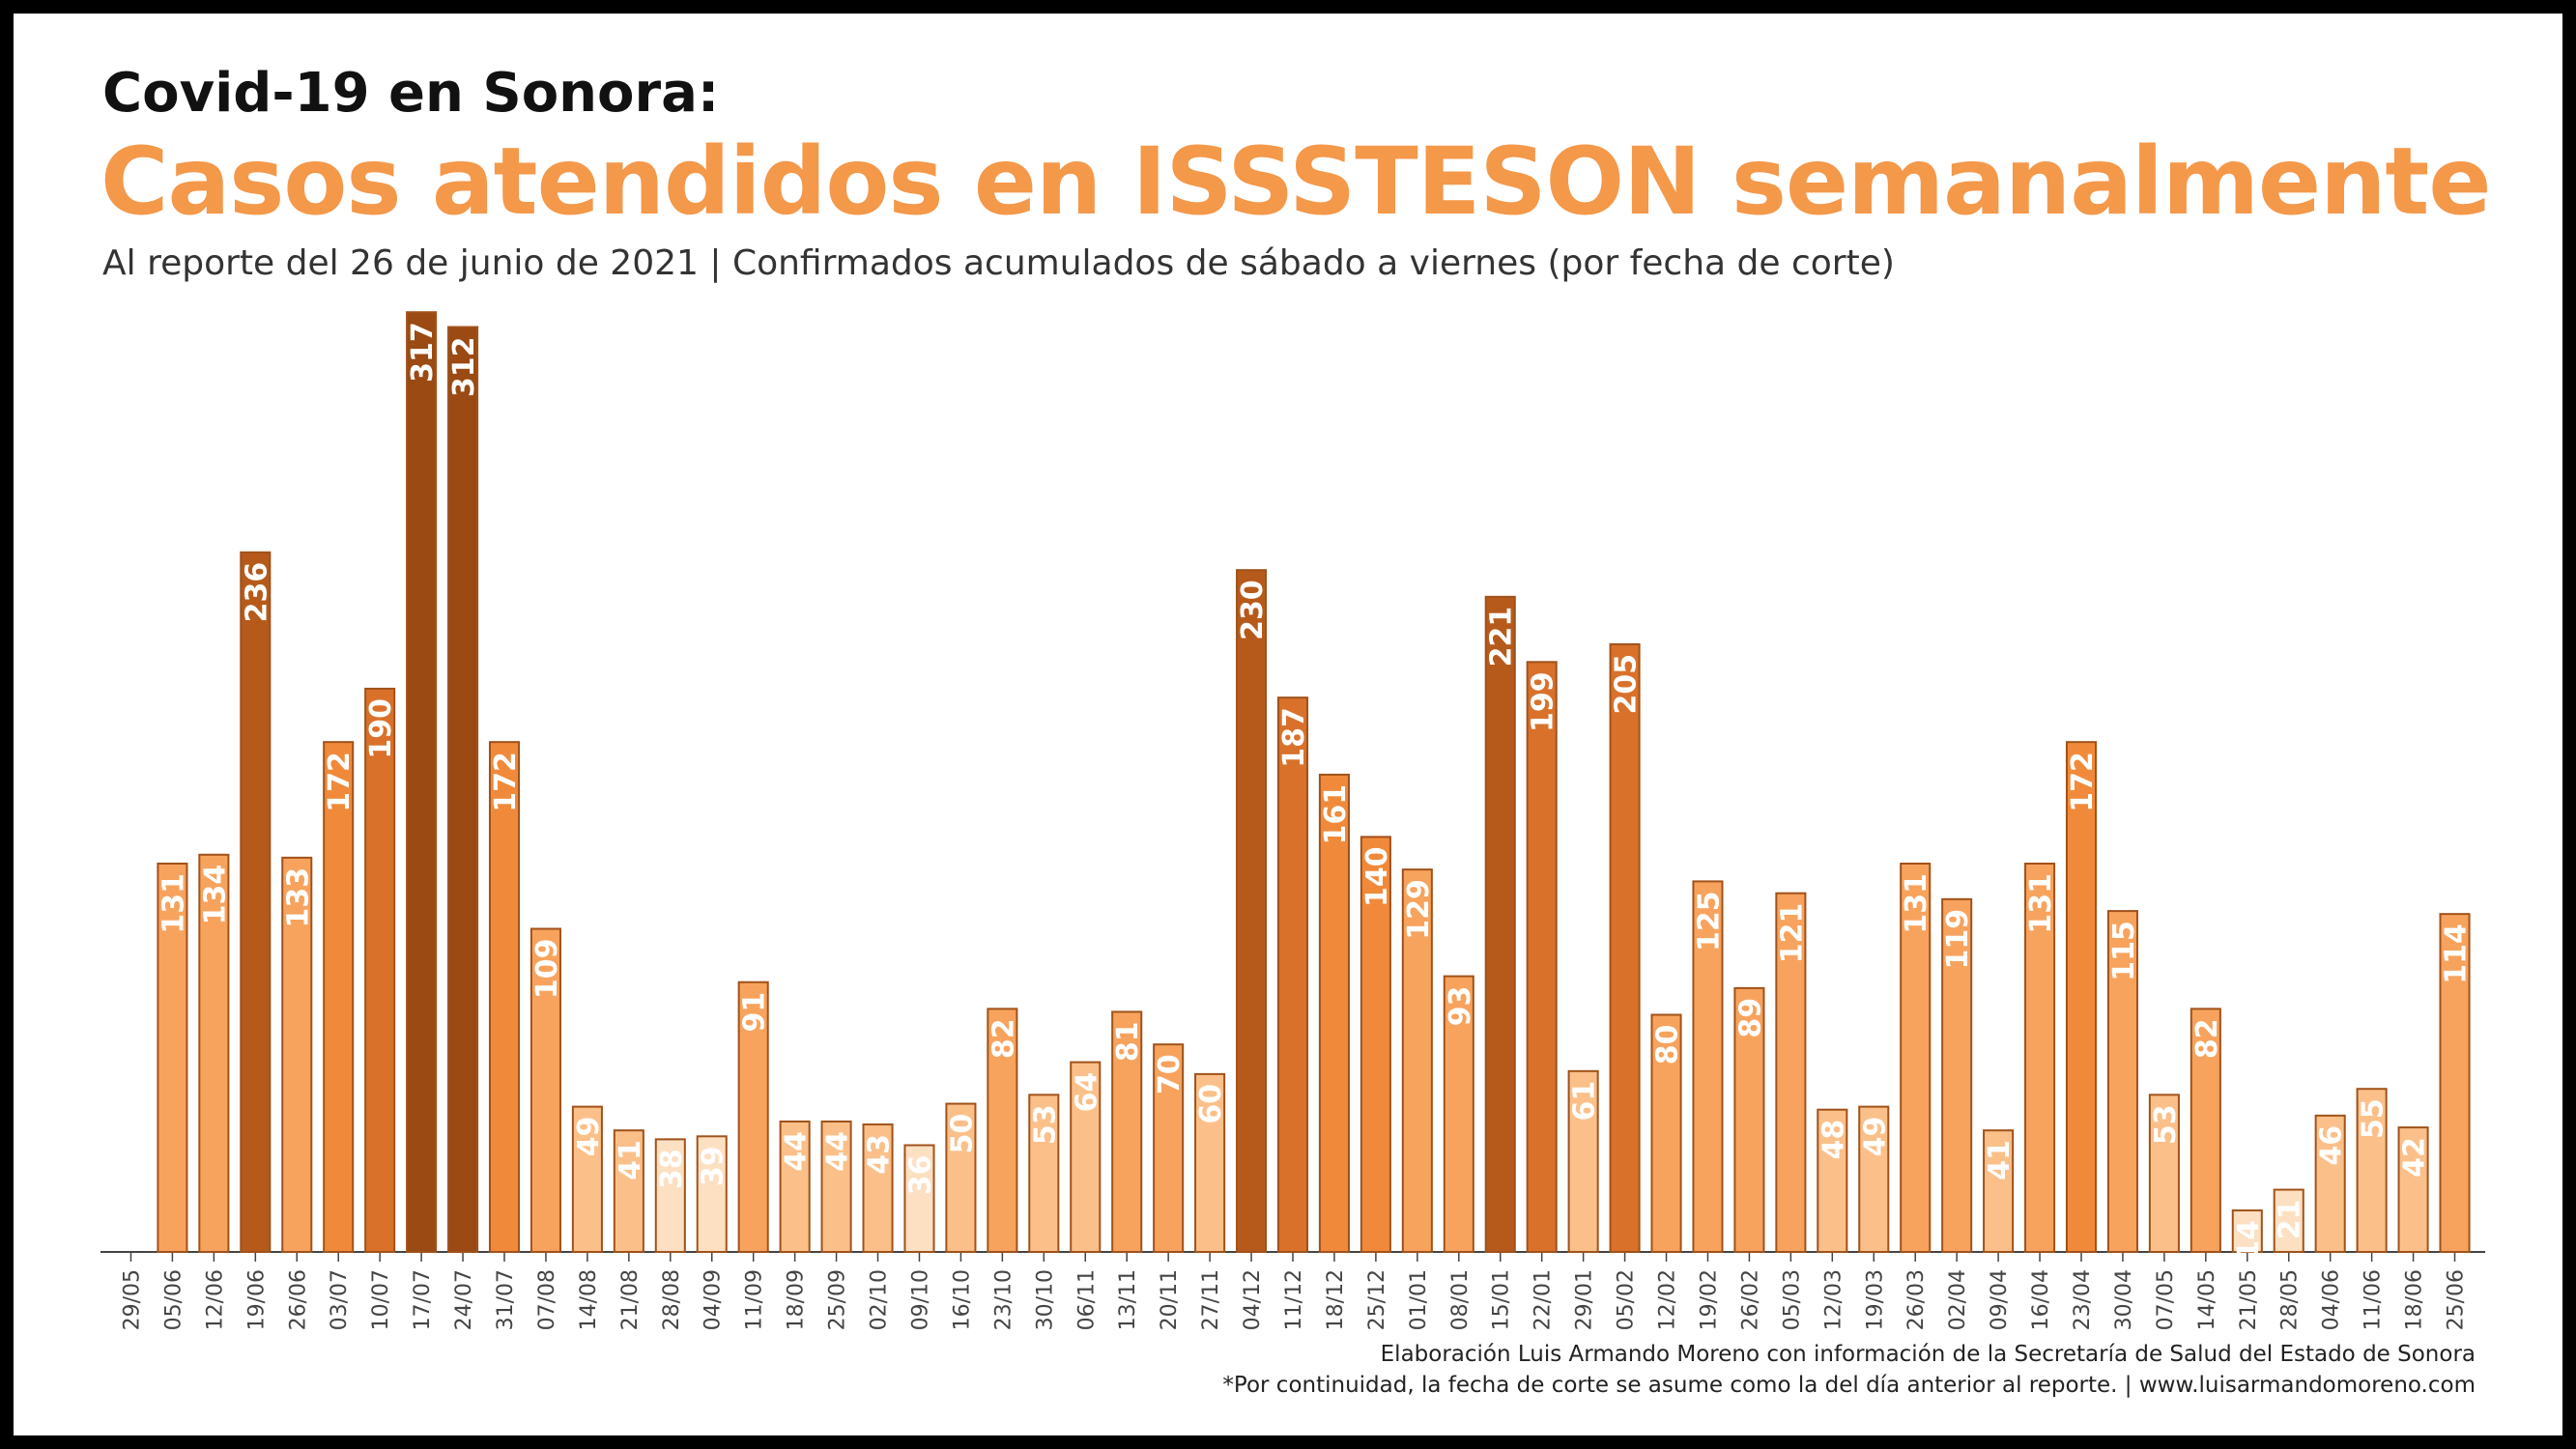  Describe the element at coordinates (1294, 737) in the screenshot. I see `bar-value-label: 187` at that location.